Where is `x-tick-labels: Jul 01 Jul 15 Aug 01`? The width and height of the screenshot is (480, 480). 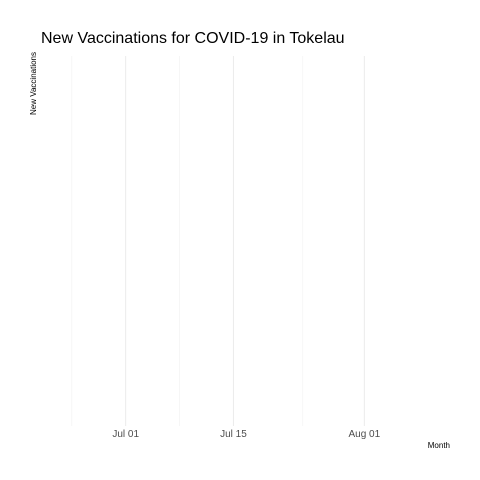 x-tick-labels: Jul 01 Jul 15 Aug 01 is located at coordinates (246, 434).